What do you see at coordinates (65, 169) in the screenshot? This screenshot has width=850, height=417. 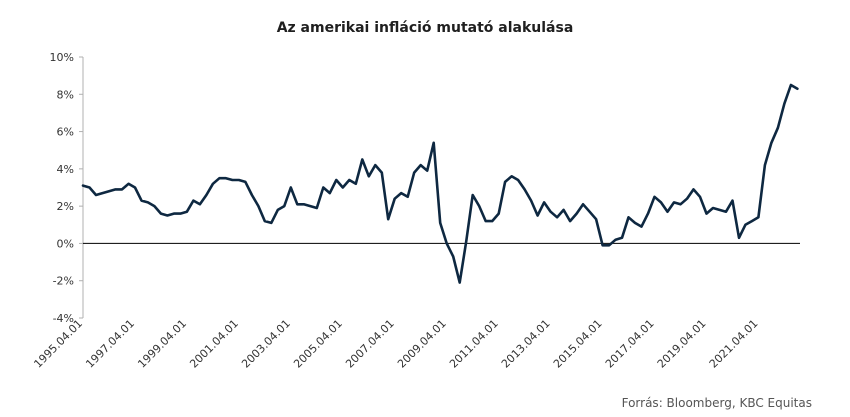 I see `y-tick-label: 4%` at bounding box center [65, 169].